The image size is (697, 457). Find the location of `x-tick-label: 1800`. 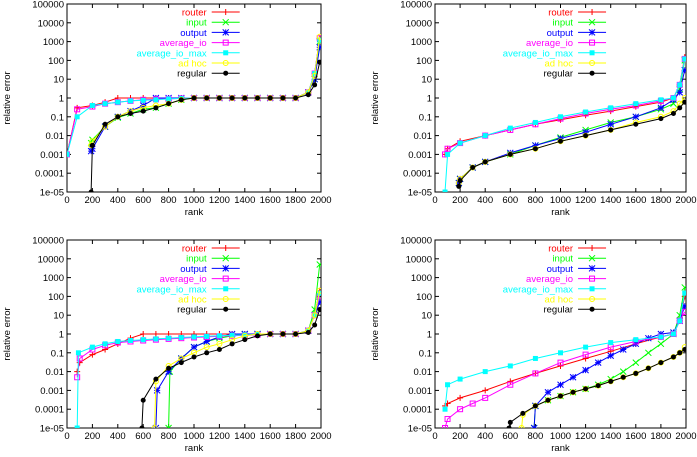

x-tick-label: 1800 is located at coordinates (660, 200).